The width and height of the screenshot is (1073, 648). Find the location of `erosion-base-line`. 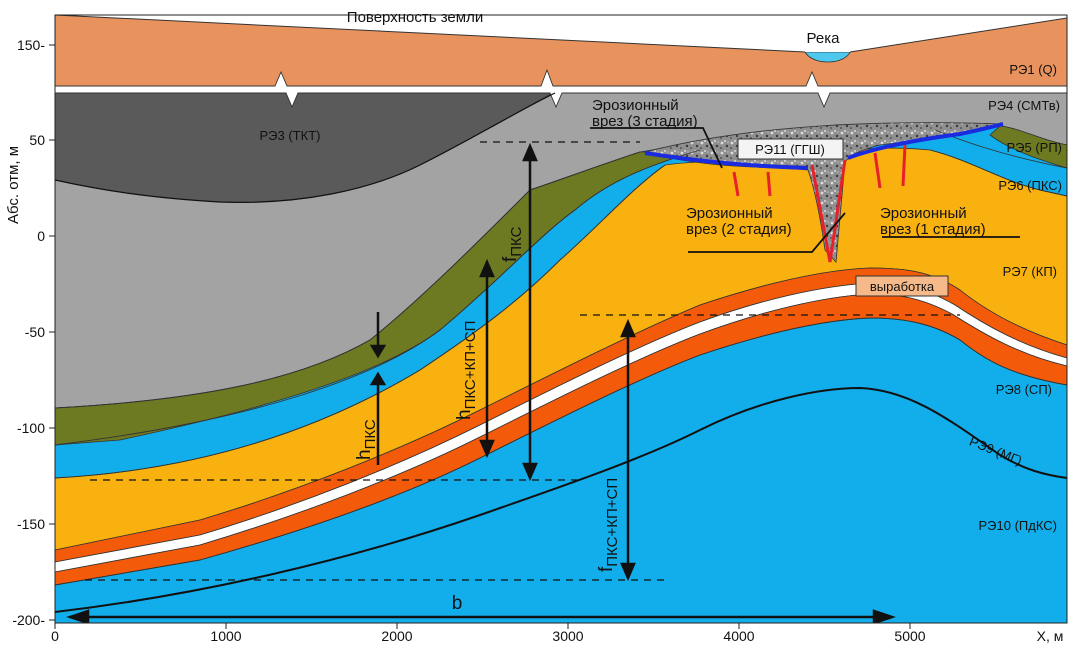

erosion-base-line is located at coordinates (824, 146).